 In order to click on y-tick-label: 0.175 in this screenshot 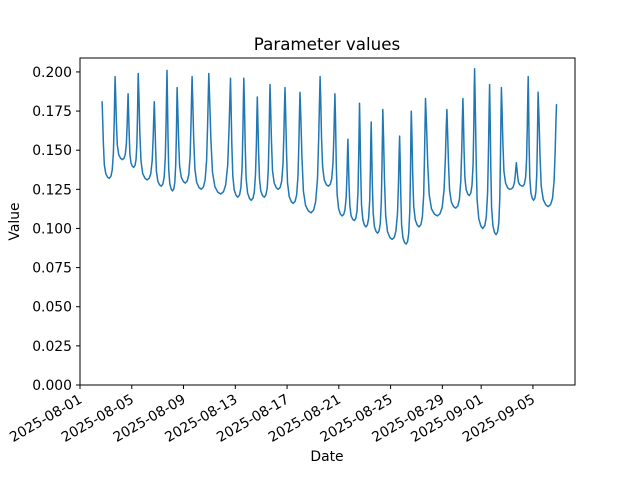, I will do `click(52, 112)`.